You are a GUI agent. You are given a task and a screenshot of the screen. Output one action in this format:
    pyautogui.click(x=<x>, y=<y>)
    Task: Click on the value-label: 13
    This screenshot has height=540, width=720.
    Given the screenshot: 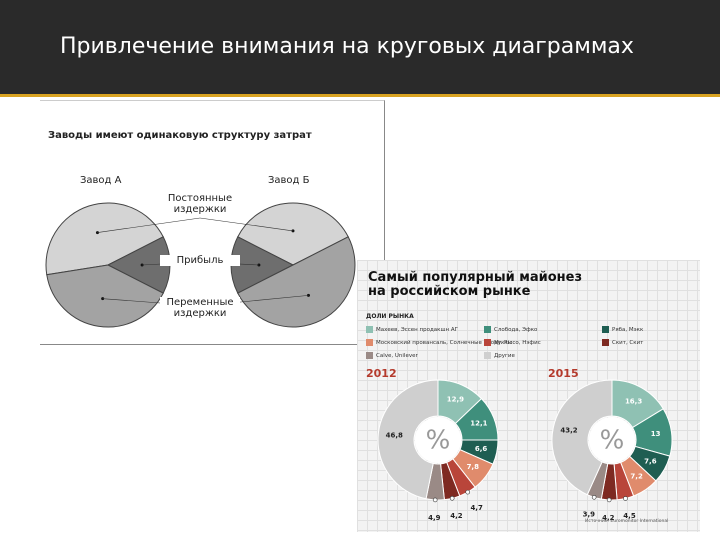 What is the action you would take?
    pyautogui.click(x=656, y=434)
    